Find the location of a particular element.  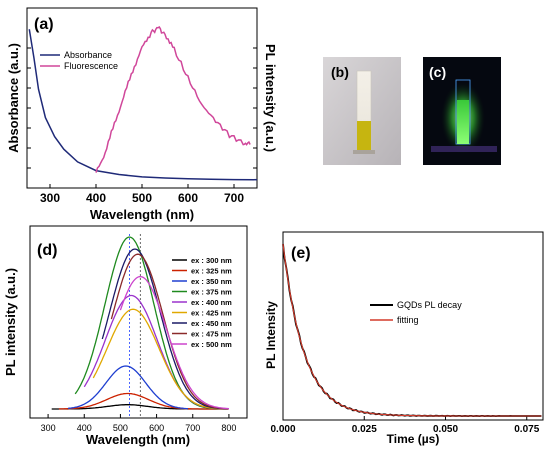

panel-a-x-ticks: 300 400 500 600 700 is located at coordinates (142, 126).